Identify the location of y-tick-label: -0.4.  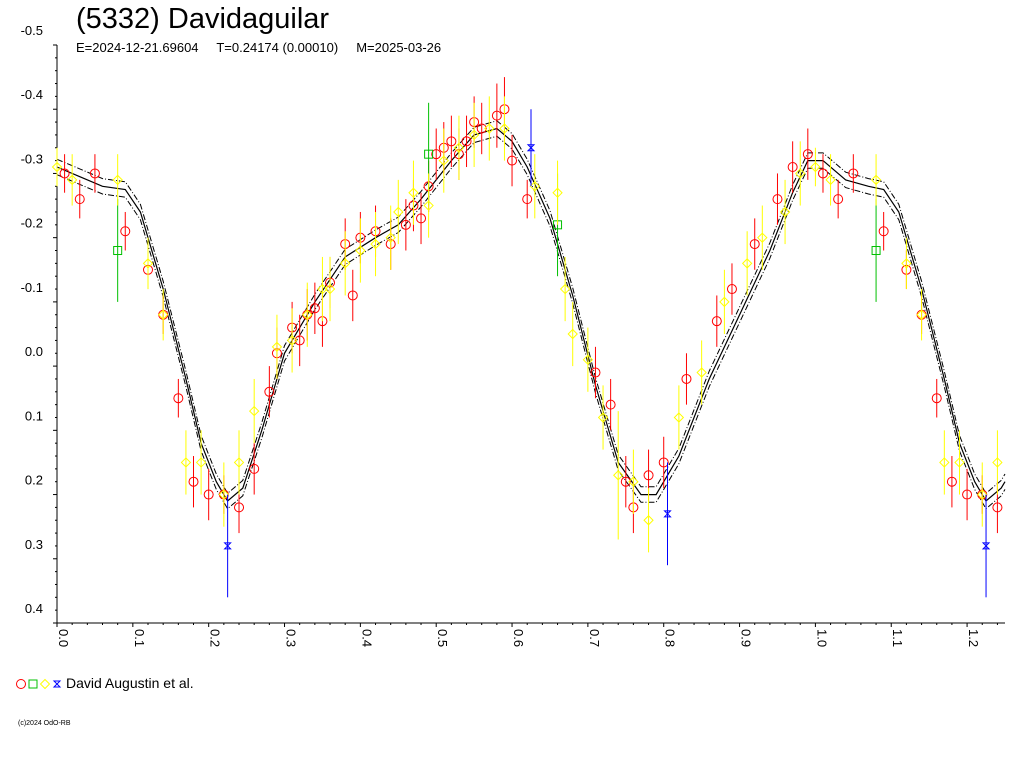
(32, 94).